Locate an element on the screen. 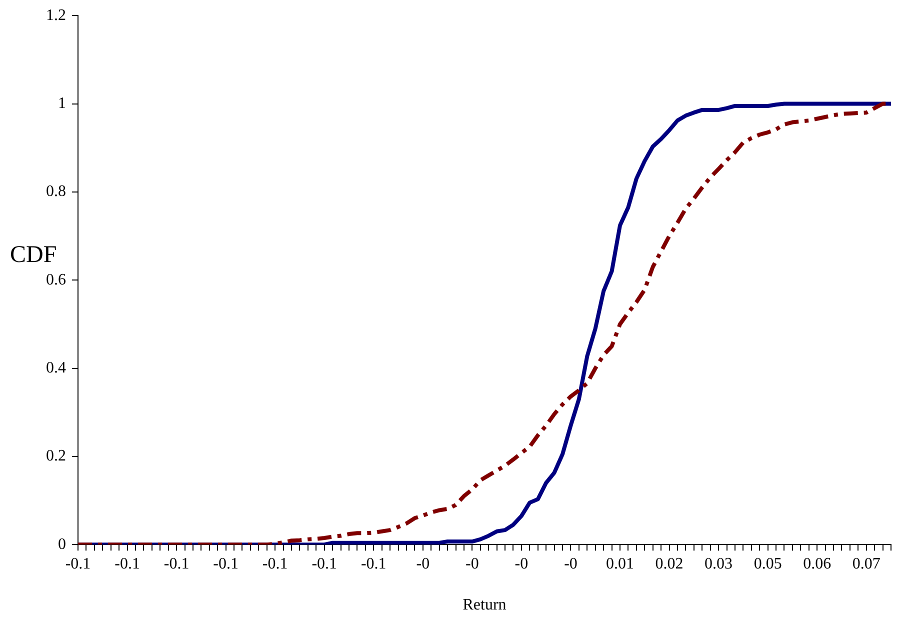 Image resolution: width=899 pixels, height=619 pixels. x-tick-label: 0.07 is located at coordinates (866, 563).